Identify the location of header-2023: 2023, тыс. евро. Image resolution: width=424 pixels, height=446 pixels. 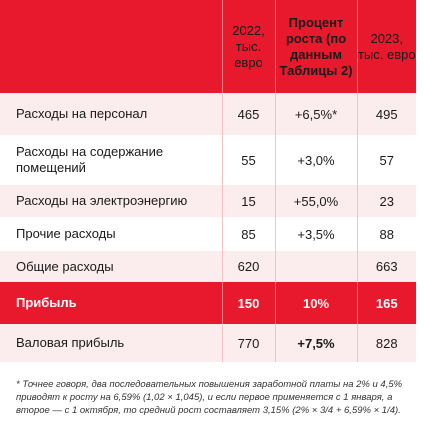
(386, 46).